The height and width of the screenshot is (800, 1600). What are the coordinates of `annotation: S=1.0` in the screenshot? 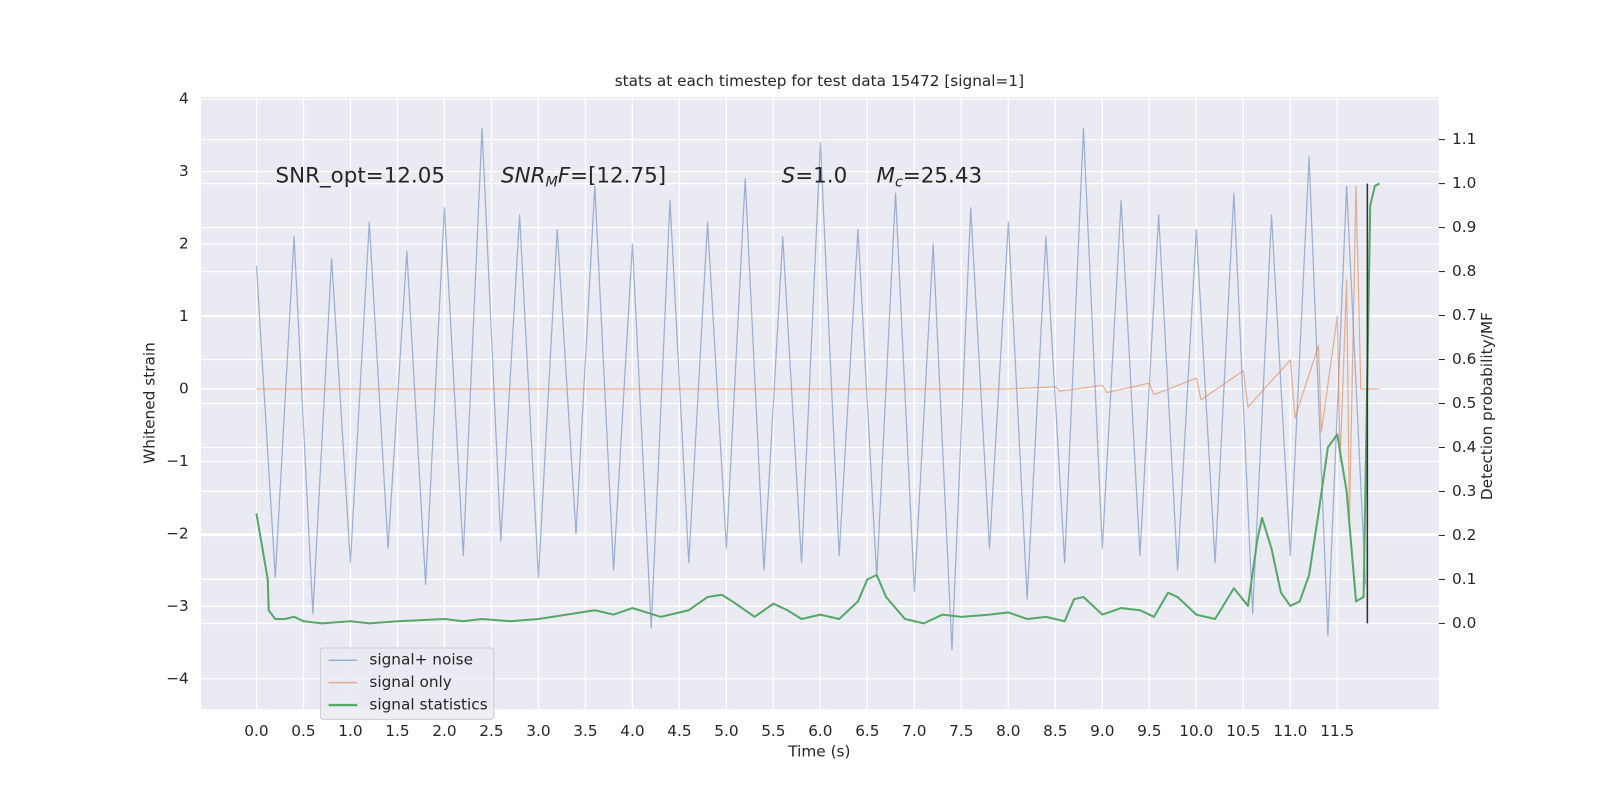 It's located at (815, 176).